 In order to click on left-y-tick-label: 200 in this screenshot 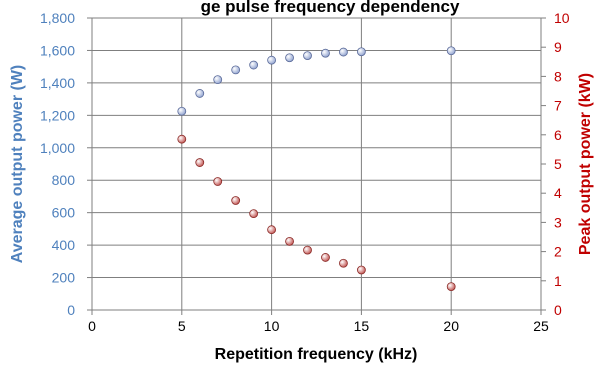, I will do `click(64, 278)`.